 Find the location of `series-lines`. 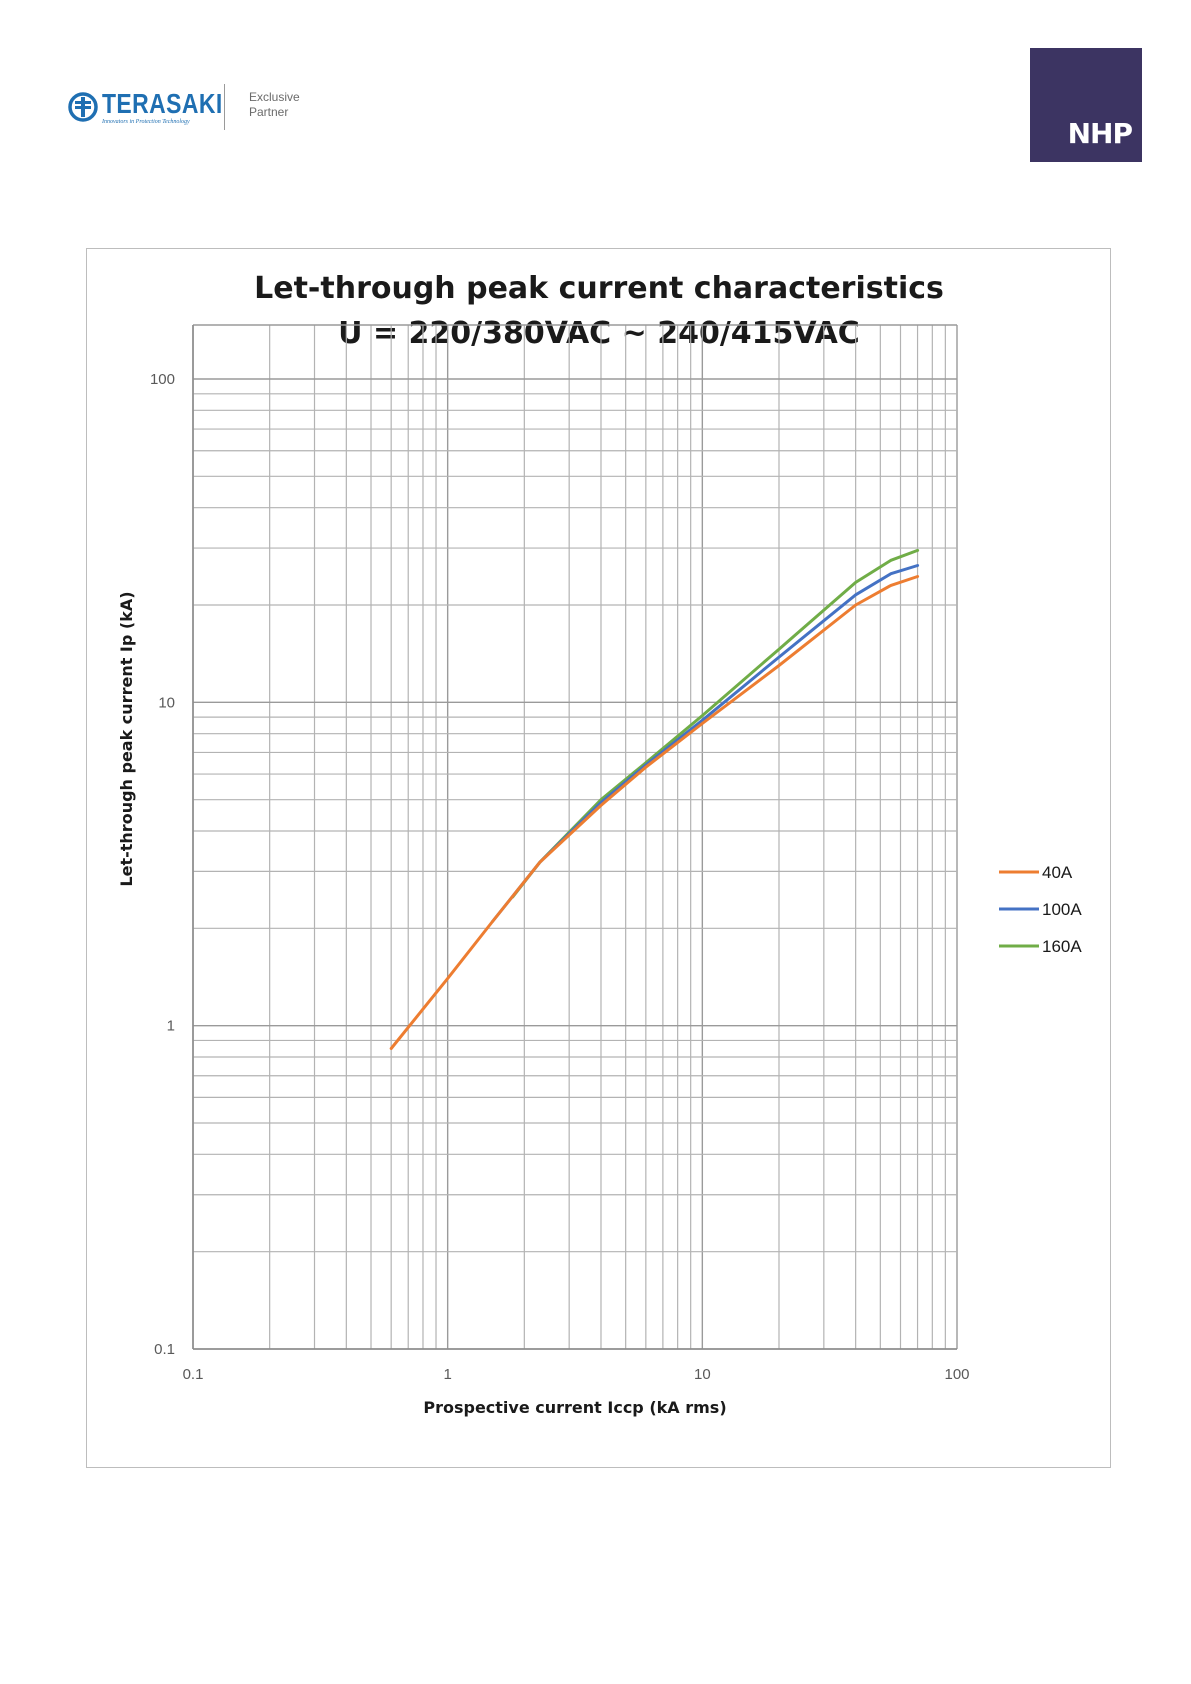

series-lines is located at coordinates (654, 799).